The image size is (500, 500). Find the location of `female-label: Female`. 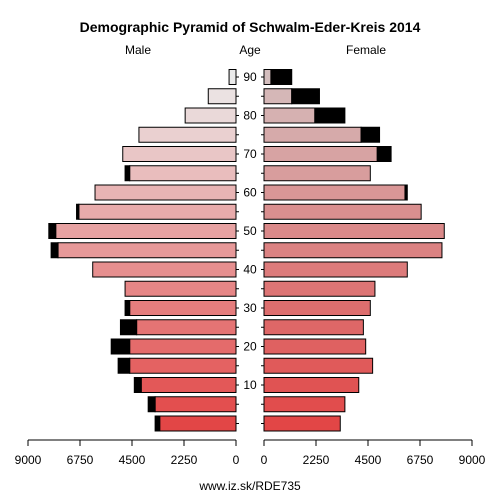

female-label: Female is located at coordinates (366, 50).